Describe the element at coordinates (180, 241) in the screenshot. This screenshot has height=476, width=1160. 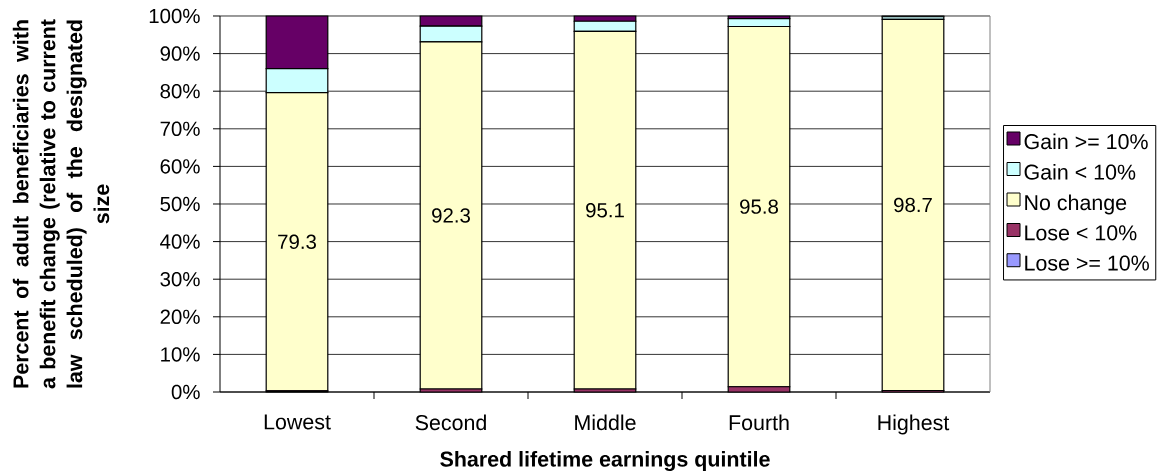
I see `y-tick-label: 40%` at that location.